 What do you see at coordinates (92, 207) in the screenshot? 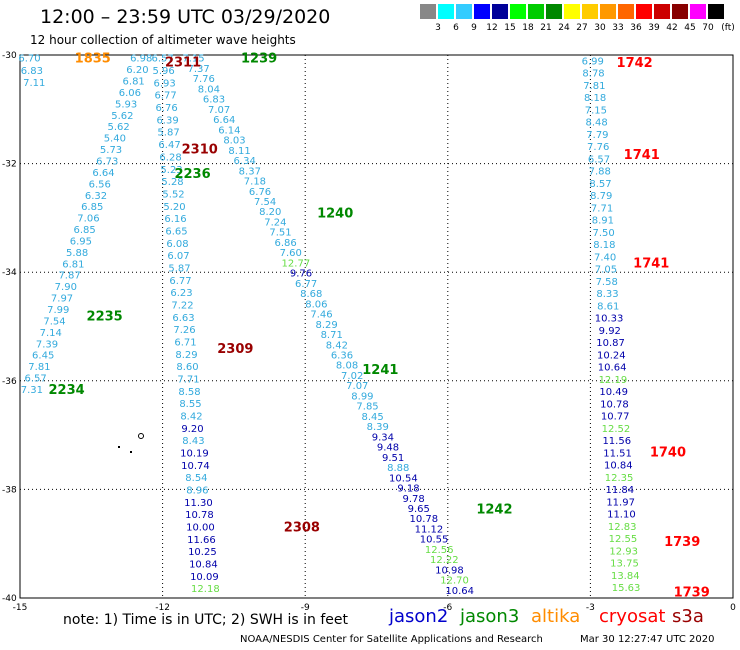
I see `wave-height-value: 6.85` at bounding box center [92, 207].